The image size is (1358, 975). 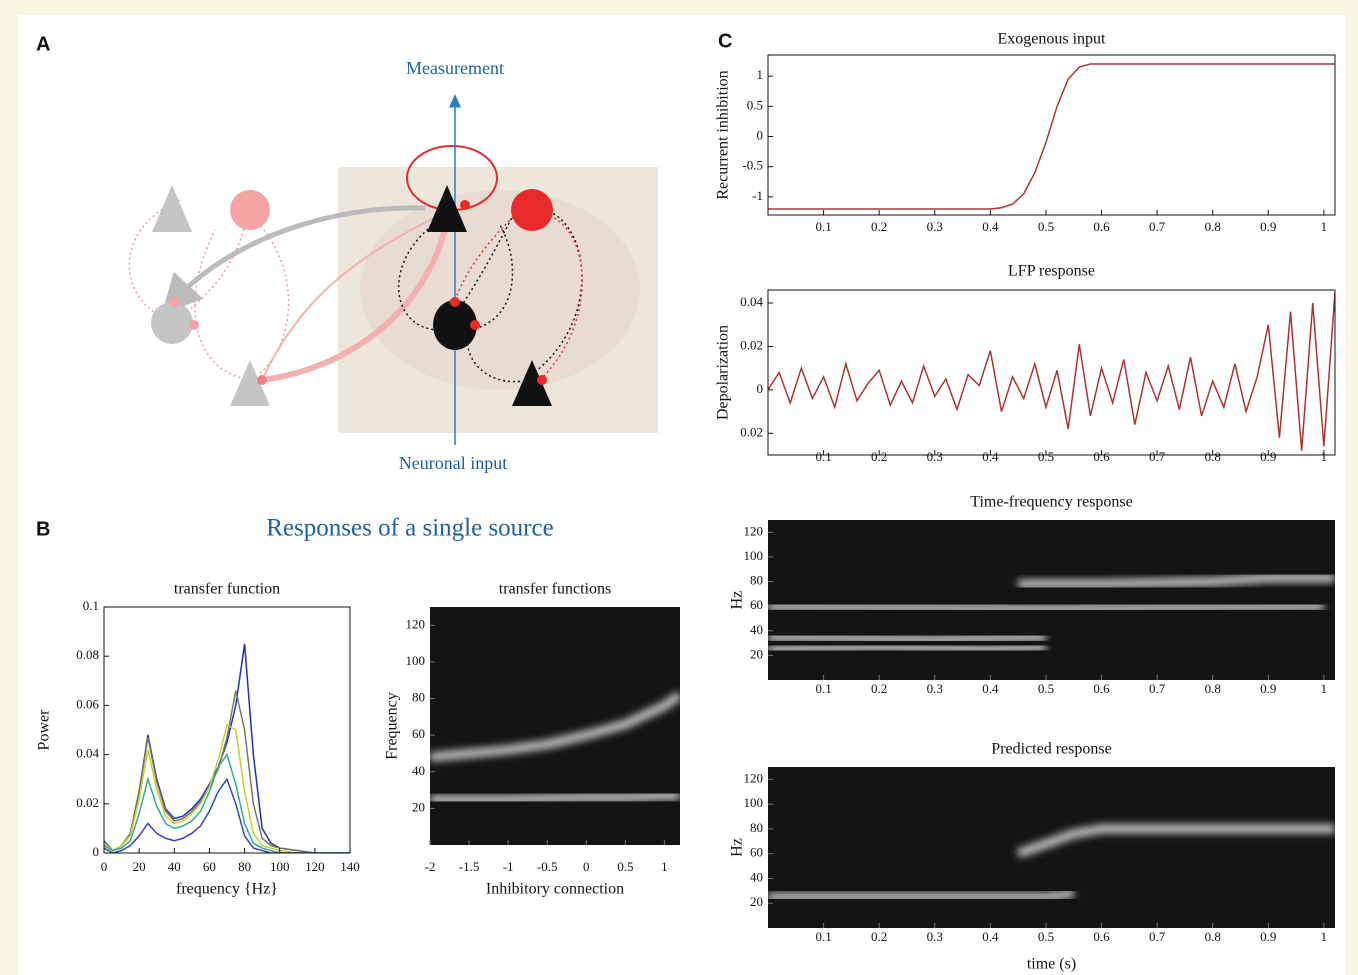 What do you see at coordinates (455, 68) in the screenshot?
I see `diagram-label: Measurement` at bounding box center [455, 68].